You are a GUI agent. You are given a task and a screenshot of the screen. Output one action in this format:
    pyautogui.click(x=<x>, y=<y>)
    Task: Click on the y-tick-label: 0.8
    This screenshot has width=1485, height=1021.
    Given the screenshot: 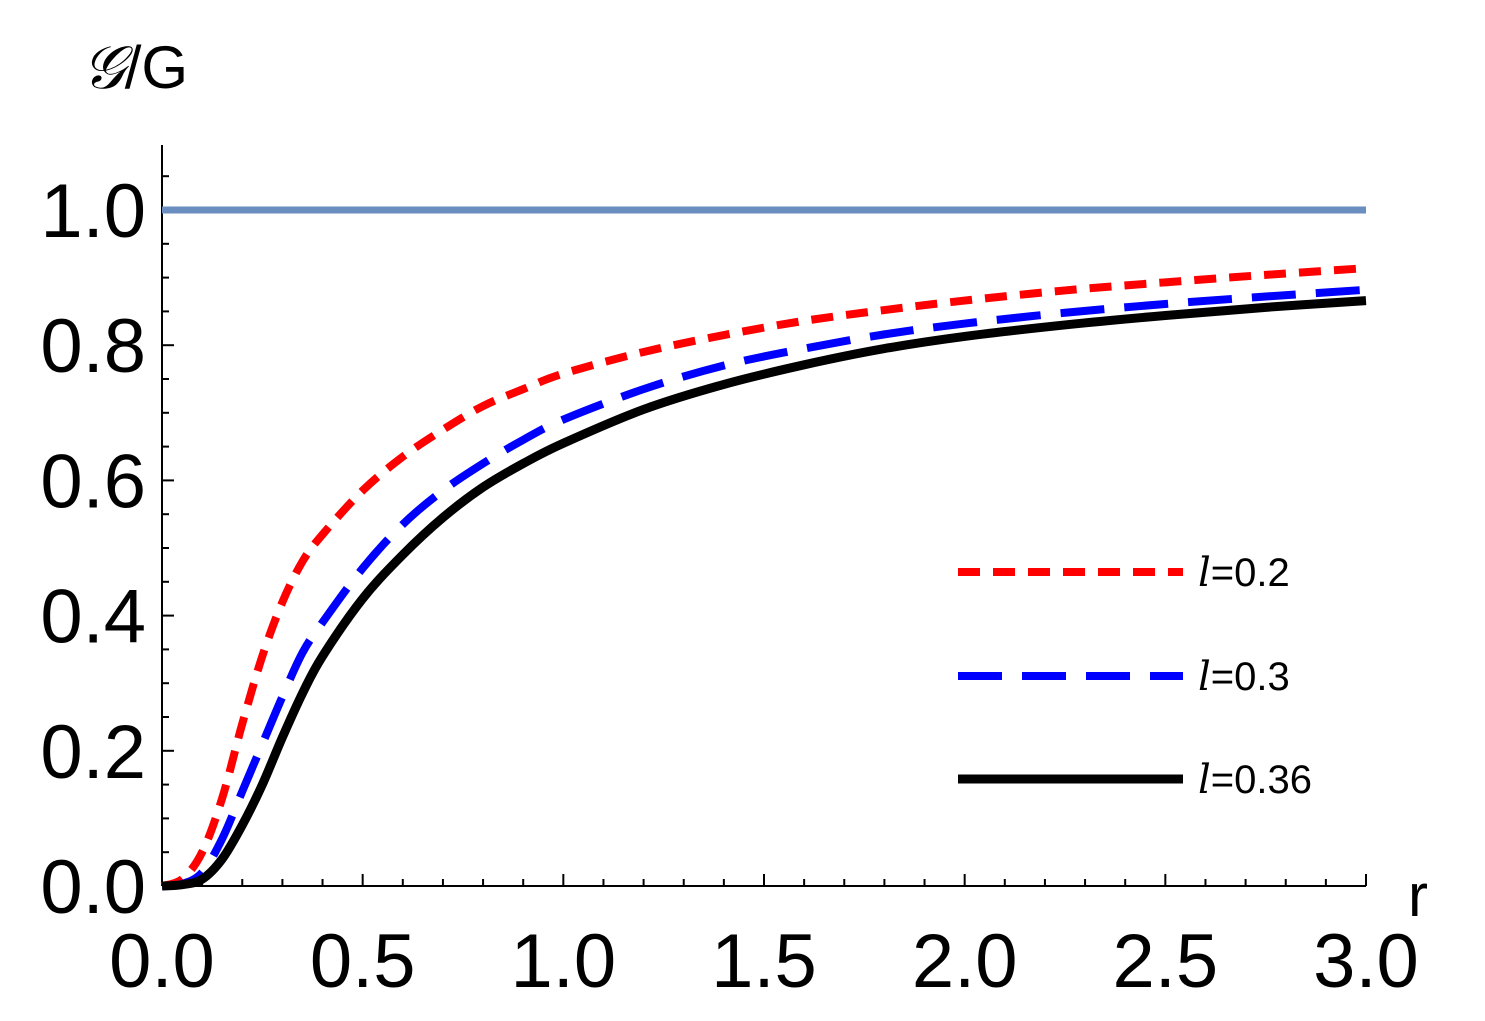 What is the action you would take?
    pyautogui.click(x=93, y=346)
    